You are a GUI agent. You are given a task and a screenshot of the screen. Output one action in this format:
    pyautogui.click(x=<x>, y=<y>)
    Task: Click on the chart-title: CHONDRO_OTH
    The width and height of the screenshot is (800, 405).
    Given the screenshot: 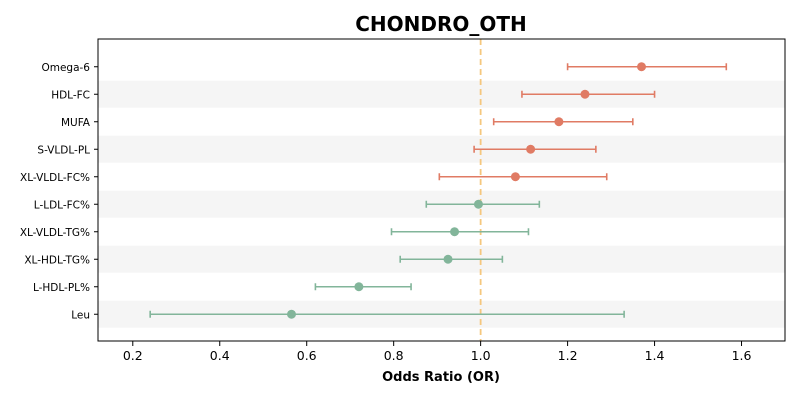 What is the action you would take?
    pyautogui.click(x=441, y=24)
    